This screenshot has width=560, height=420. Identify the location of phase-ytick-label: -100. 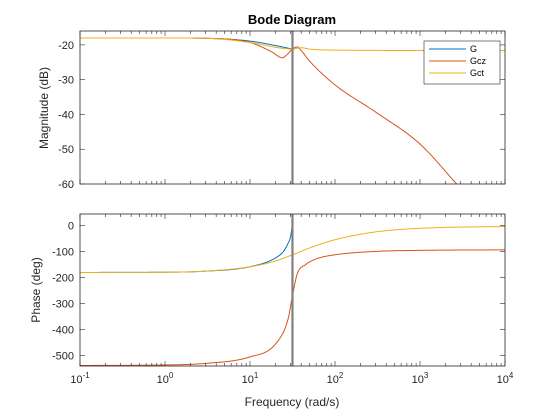
(63, 253).